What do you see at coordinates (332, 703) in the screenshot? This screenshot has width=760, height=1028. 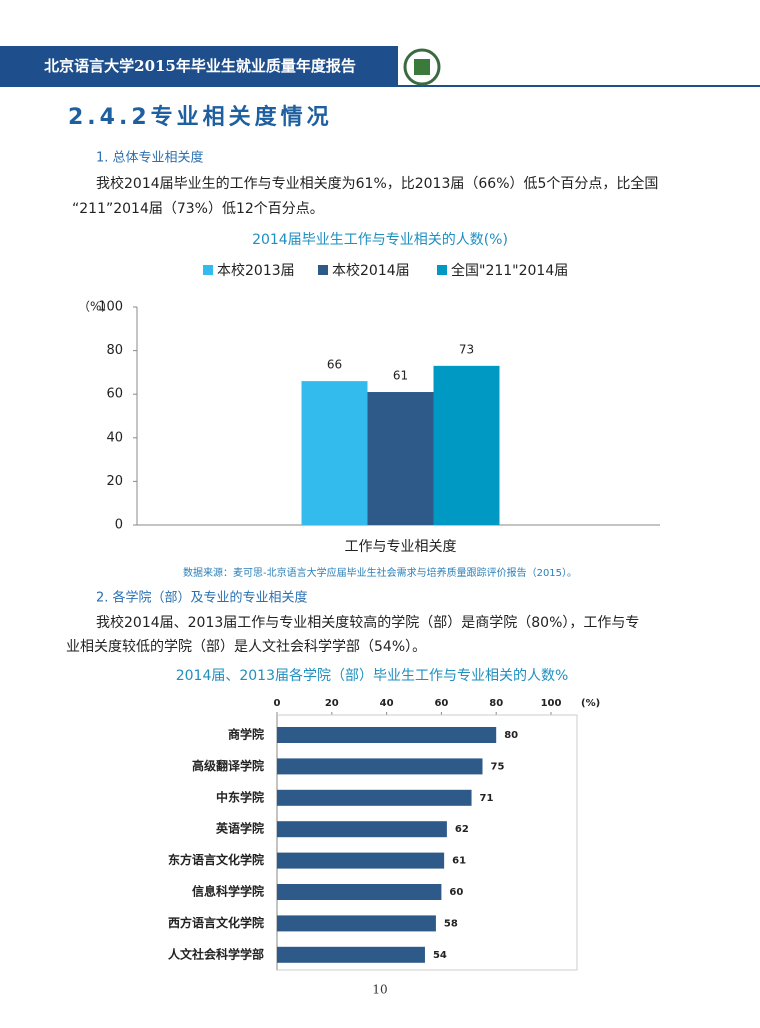 I see `x-tick-label: 20` at bounding box center [332, 703].